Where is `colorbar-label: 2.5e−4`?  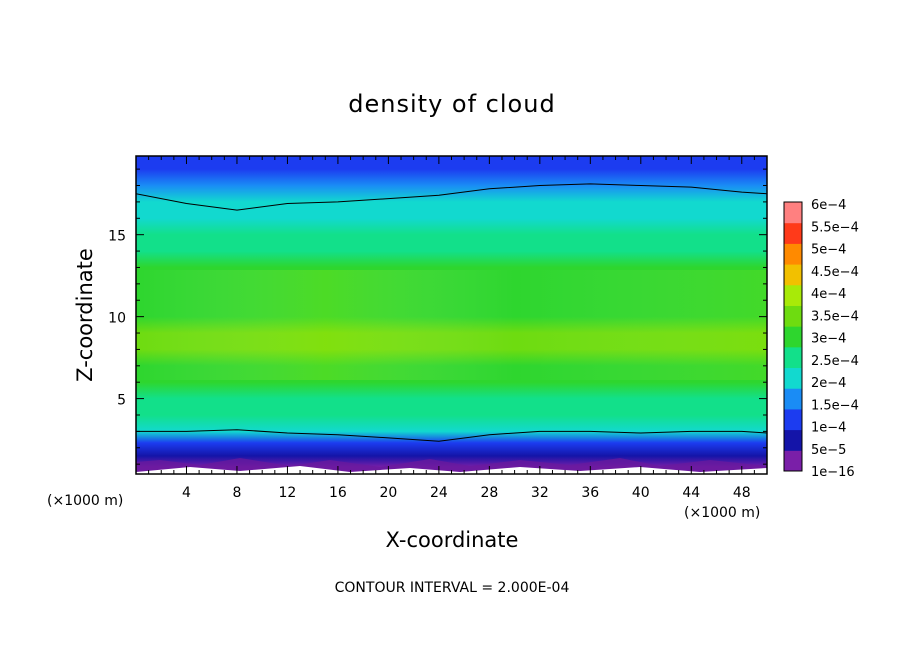
colorbar-label: 2.5e−4 is located at coordinates (835, 361).